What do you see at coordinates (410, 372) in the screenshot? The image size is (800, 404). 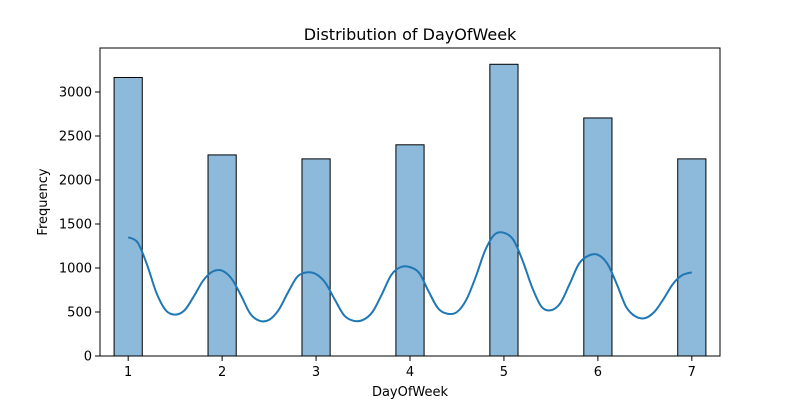 I see `x-tick-label: 4` at bounding box center [410, 372].